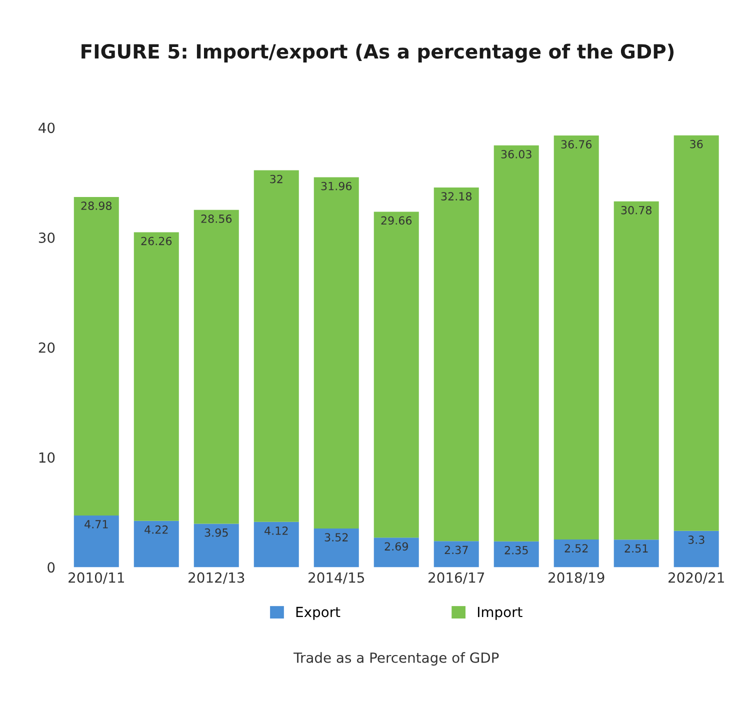  I want to click on data-label: 36.03, so click(516, 154).